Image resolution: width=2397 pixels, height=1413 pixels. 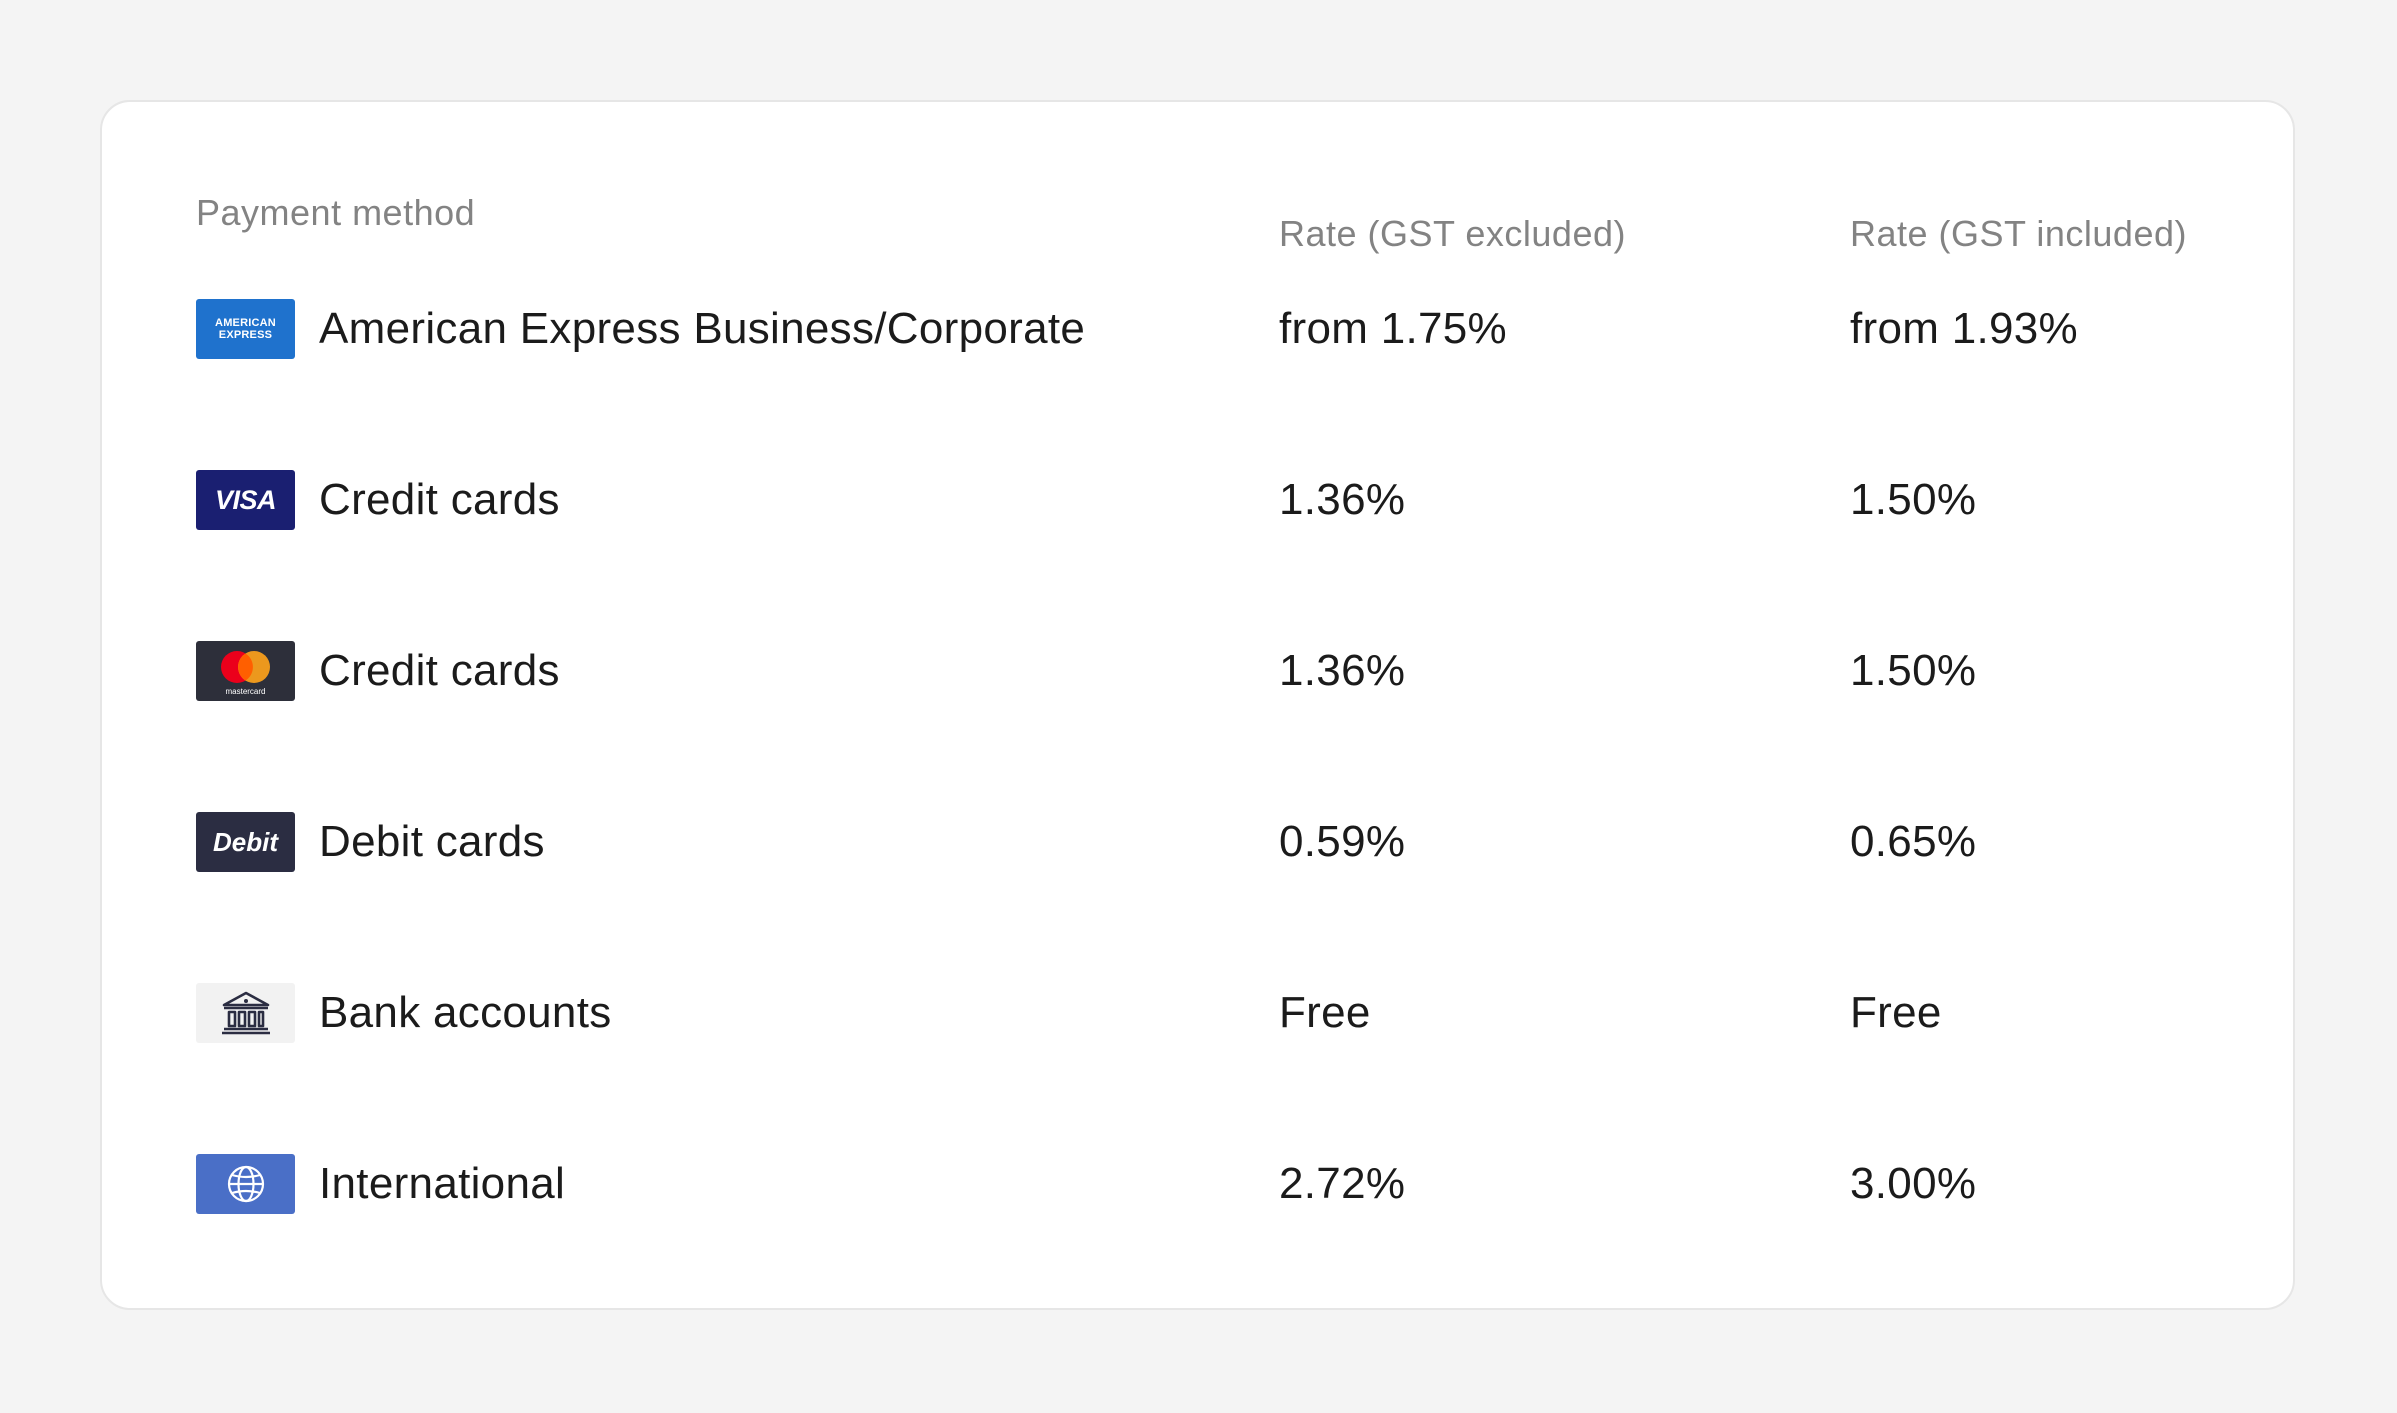 I want to click on globe-icon, so click(x=245, y=1184).